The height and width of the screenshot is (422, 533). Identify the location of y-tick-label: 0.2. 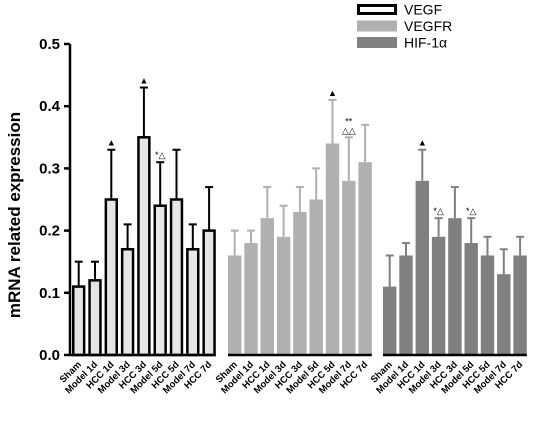
(49, 231).